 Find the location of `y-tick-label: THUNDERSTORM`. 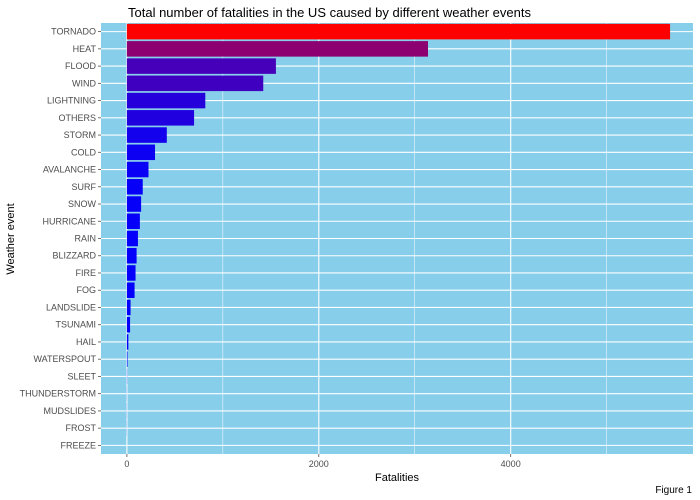

y-tick-label: THUNDERSTORM is located at coordinates (58, 394).